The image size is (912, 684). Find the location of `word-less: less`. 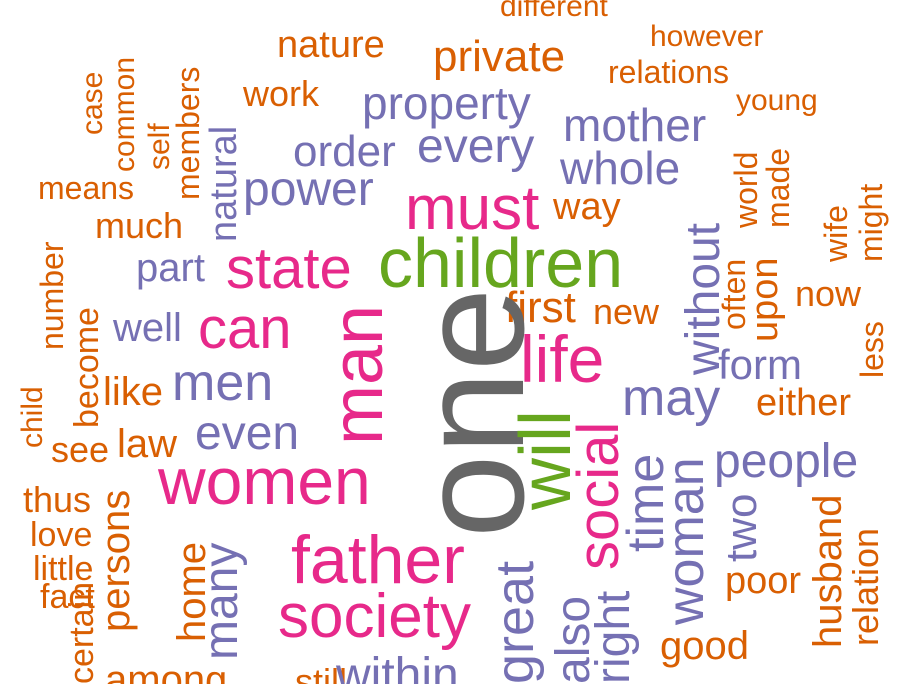

word-less: less is located at coordinates (872, 349).